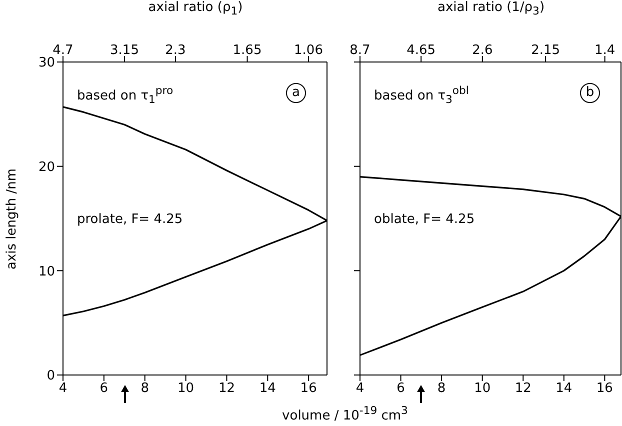  What do you see at coordinates (247, 50) in the screenshot?
I see `text: 1.65` at bounding box center [247, 50].